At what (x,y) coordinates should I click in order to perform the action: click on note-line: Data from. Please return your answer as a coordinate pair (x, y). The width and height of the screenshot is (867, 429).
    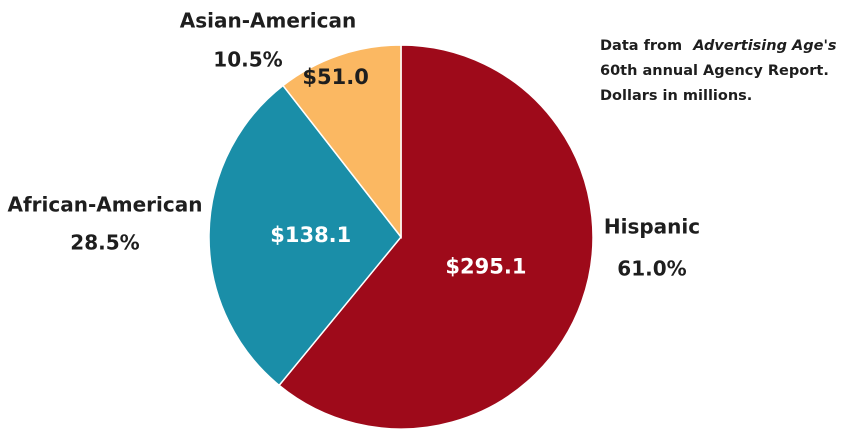
    Looking at the image, I should click on (641, 46).